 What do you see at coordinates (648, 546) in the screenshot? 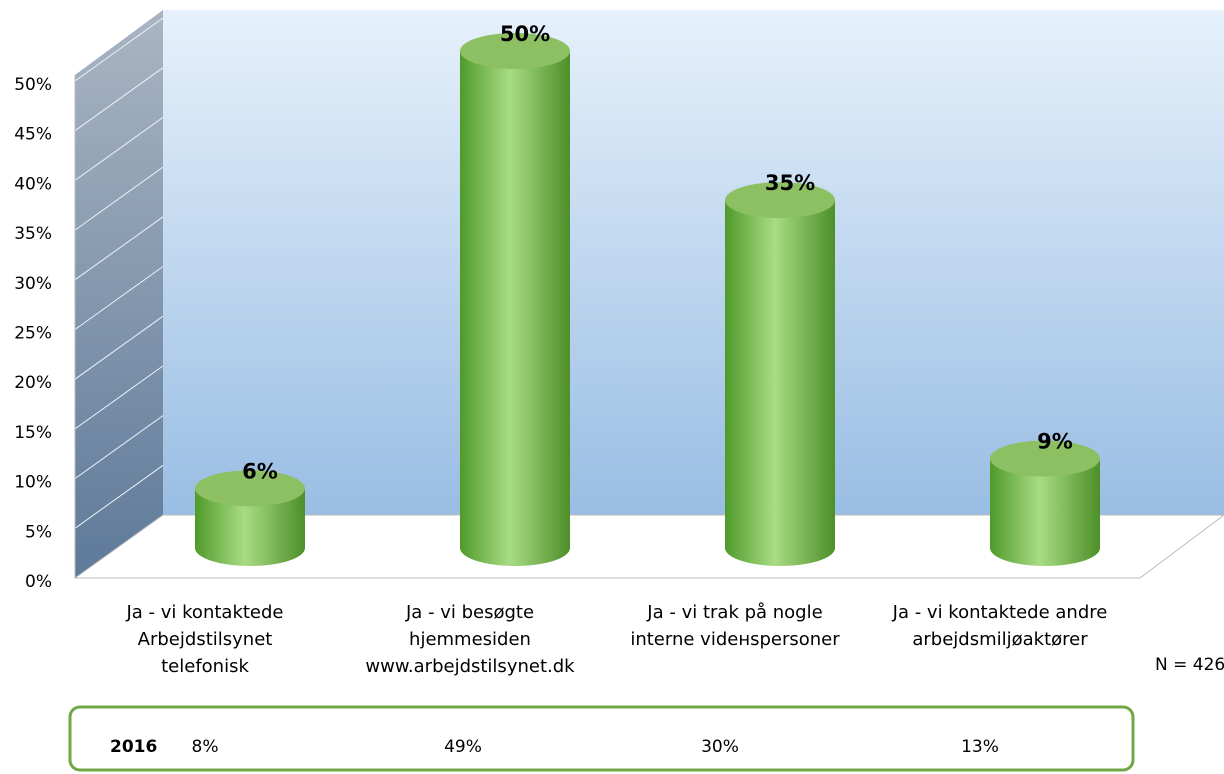
I see `floor` at bounding box center [648, 546].